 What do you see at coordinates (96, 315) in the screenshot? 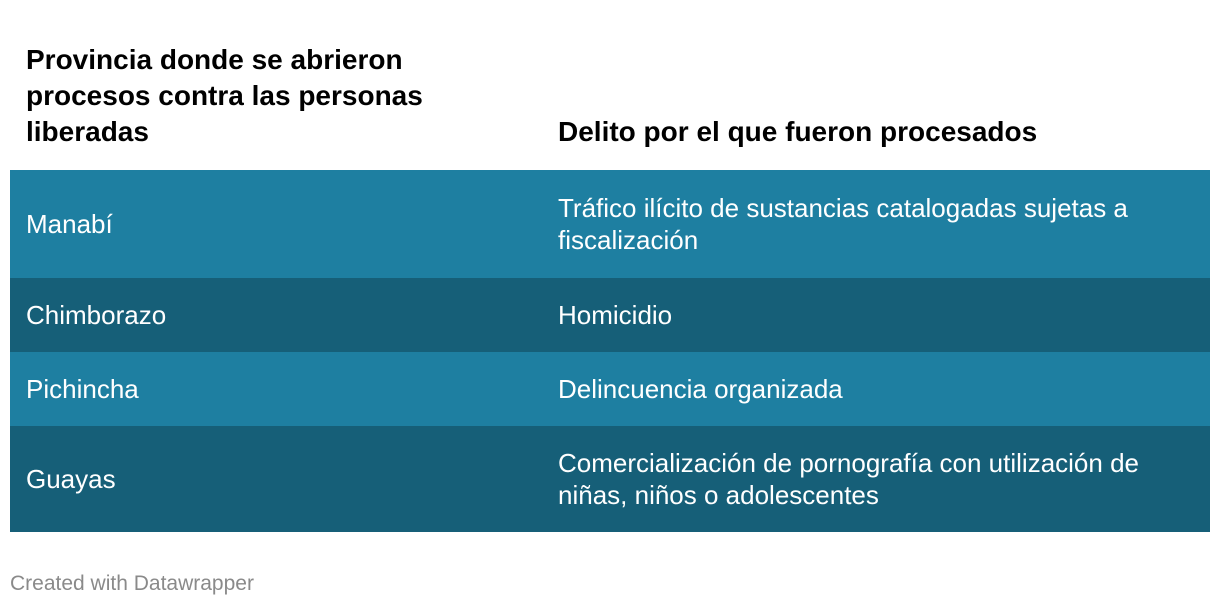
I see `cell-provincia: Chimborazo` at bounding box center [96, 315].